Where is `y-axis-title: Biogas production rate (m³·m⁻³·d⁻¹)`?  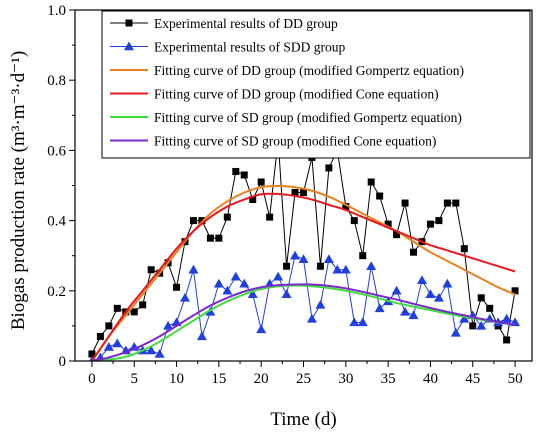
y-axis-title: Biogas production rate (m³·m⁻³·d⁻¹) is located at coordinates (18, 190).